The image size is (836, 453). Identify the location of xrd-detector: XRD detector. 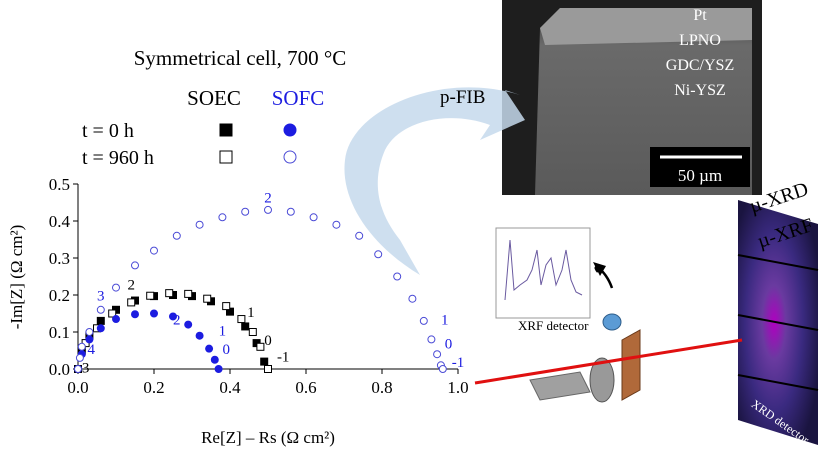
(778, 323).